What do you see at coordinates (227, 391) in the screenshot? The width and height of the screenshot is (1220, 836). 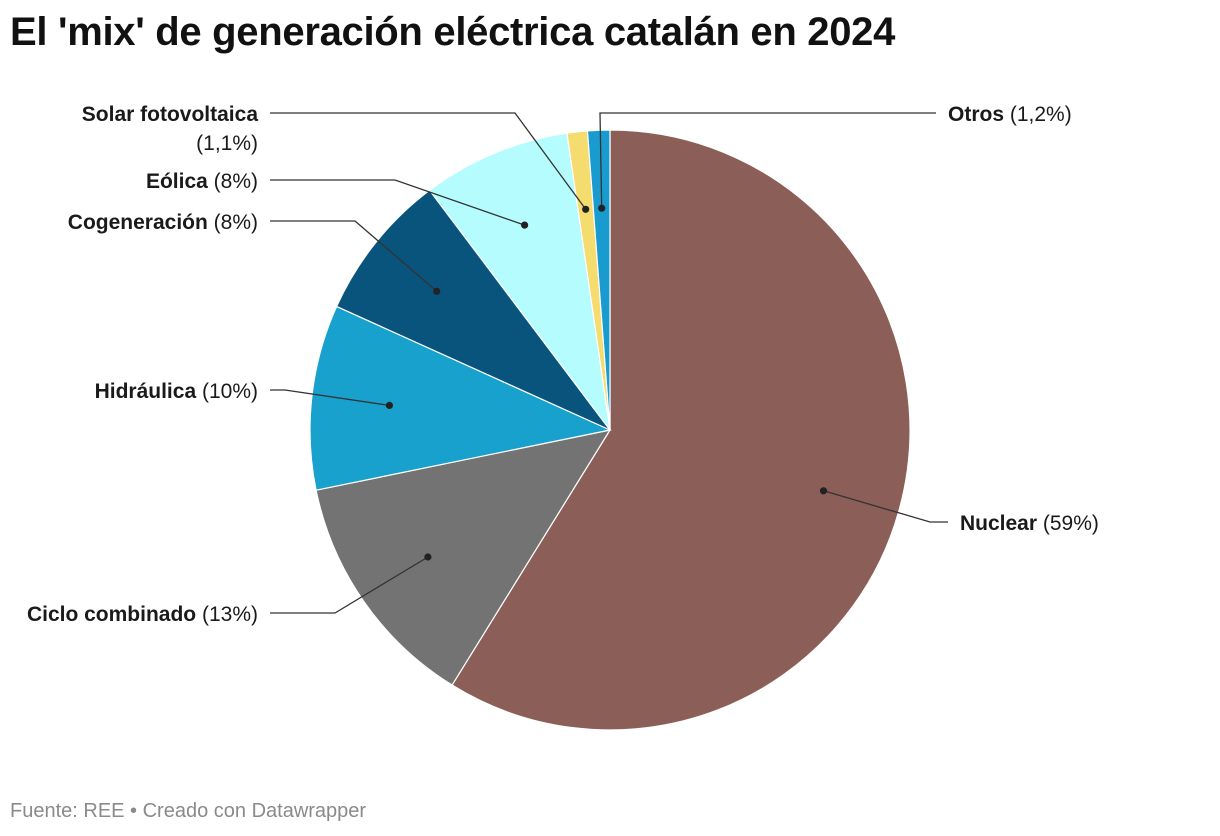 I see `slice-label-percent: (10%)` at bounding box center [227, 391].